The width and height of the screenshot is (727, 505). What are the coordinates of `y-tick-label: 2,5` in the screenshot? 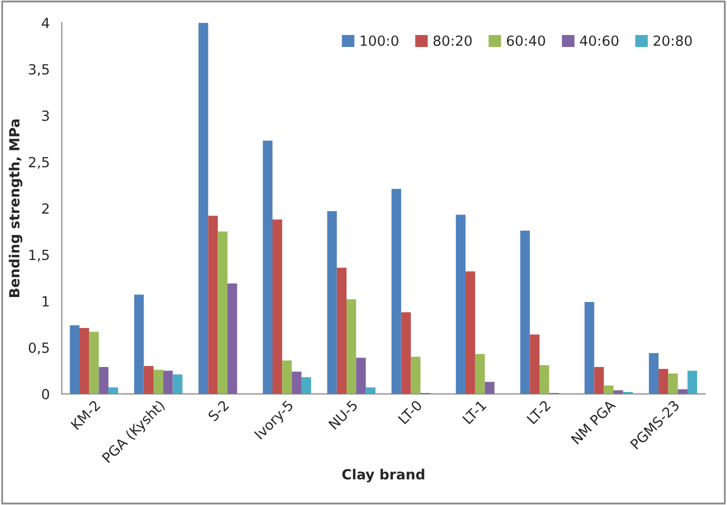 It's located at (38, 162).